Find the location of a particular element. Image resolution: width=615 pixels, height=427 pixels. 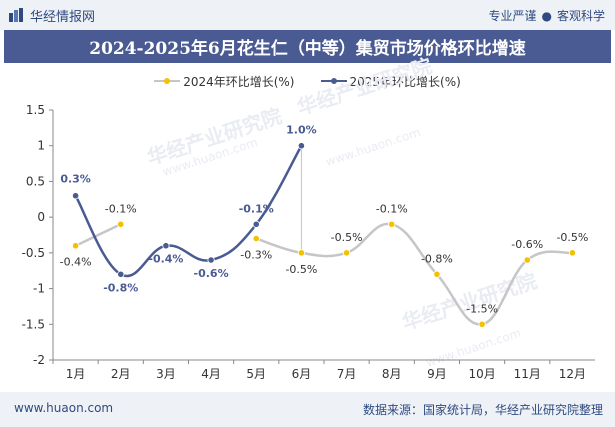

watermark-text: 华经产业研究院 is located at coordinates (364, 87).